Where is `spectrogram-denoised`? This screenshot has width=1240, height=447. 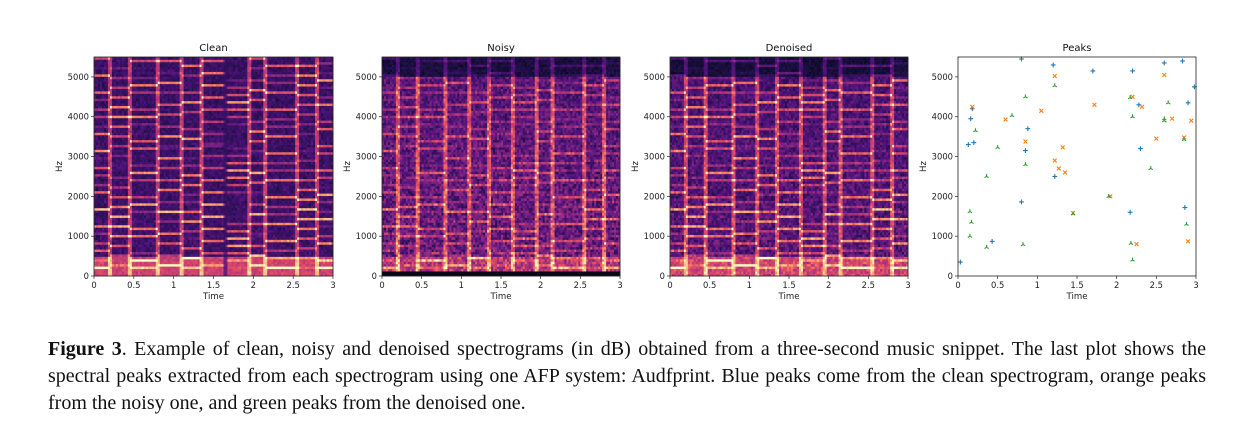 spectrogram-denoised is located at coordinates (789, 166).